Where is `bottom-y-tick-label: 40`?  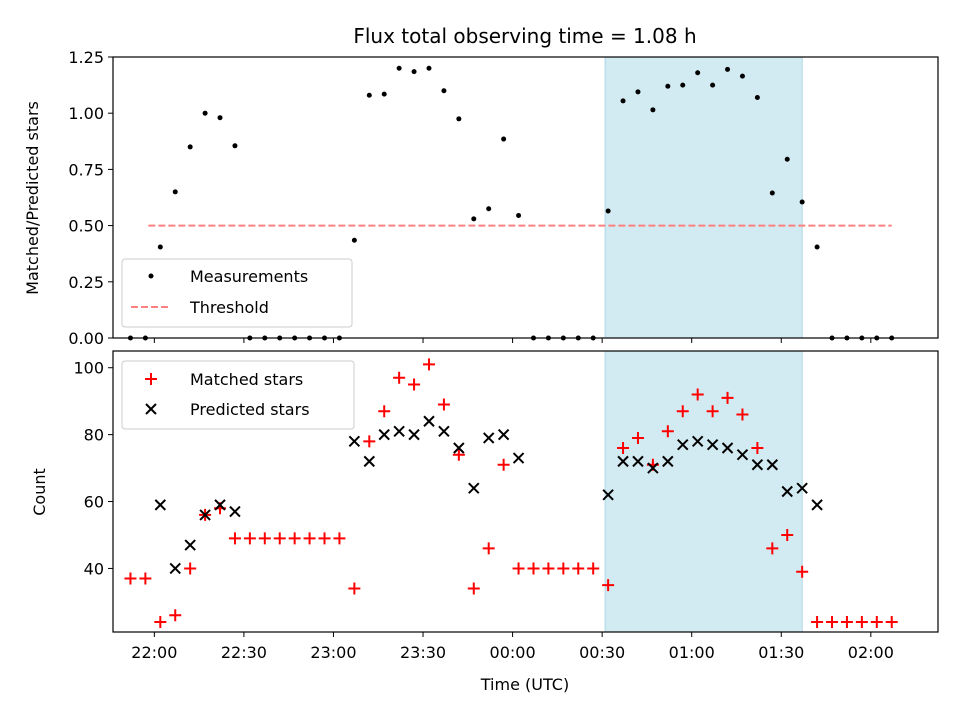
bottom-y-tick-label: 40 is located at coordinates (94, 568).